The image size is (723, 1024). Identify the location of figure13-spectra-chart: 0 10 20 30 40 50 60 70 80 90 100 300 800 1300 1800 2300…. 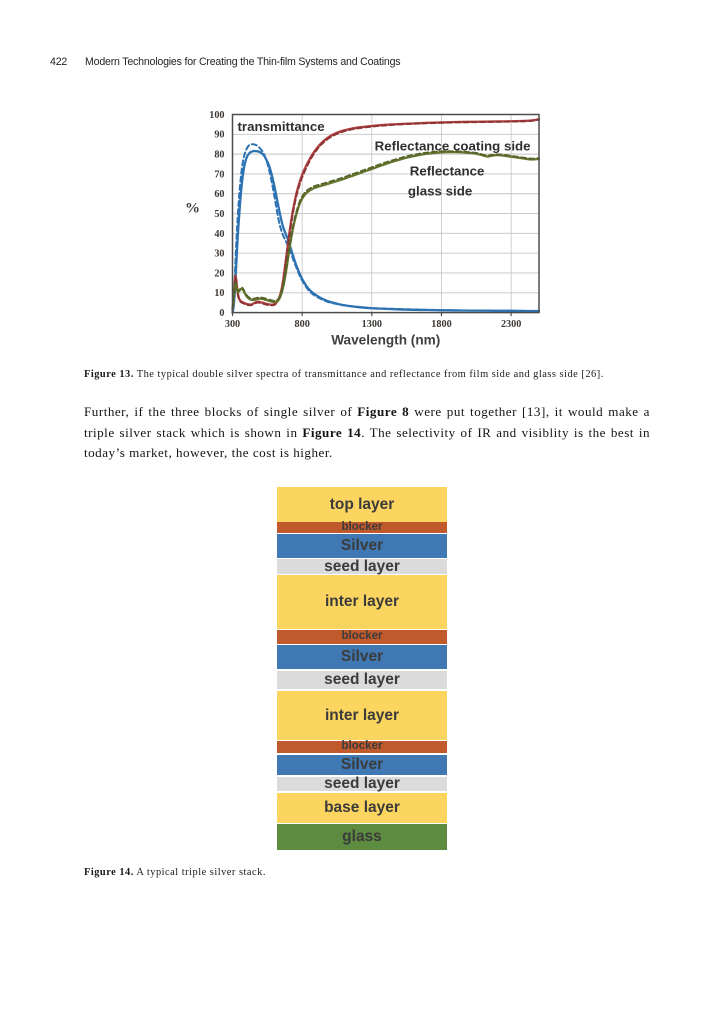
(367, 226).